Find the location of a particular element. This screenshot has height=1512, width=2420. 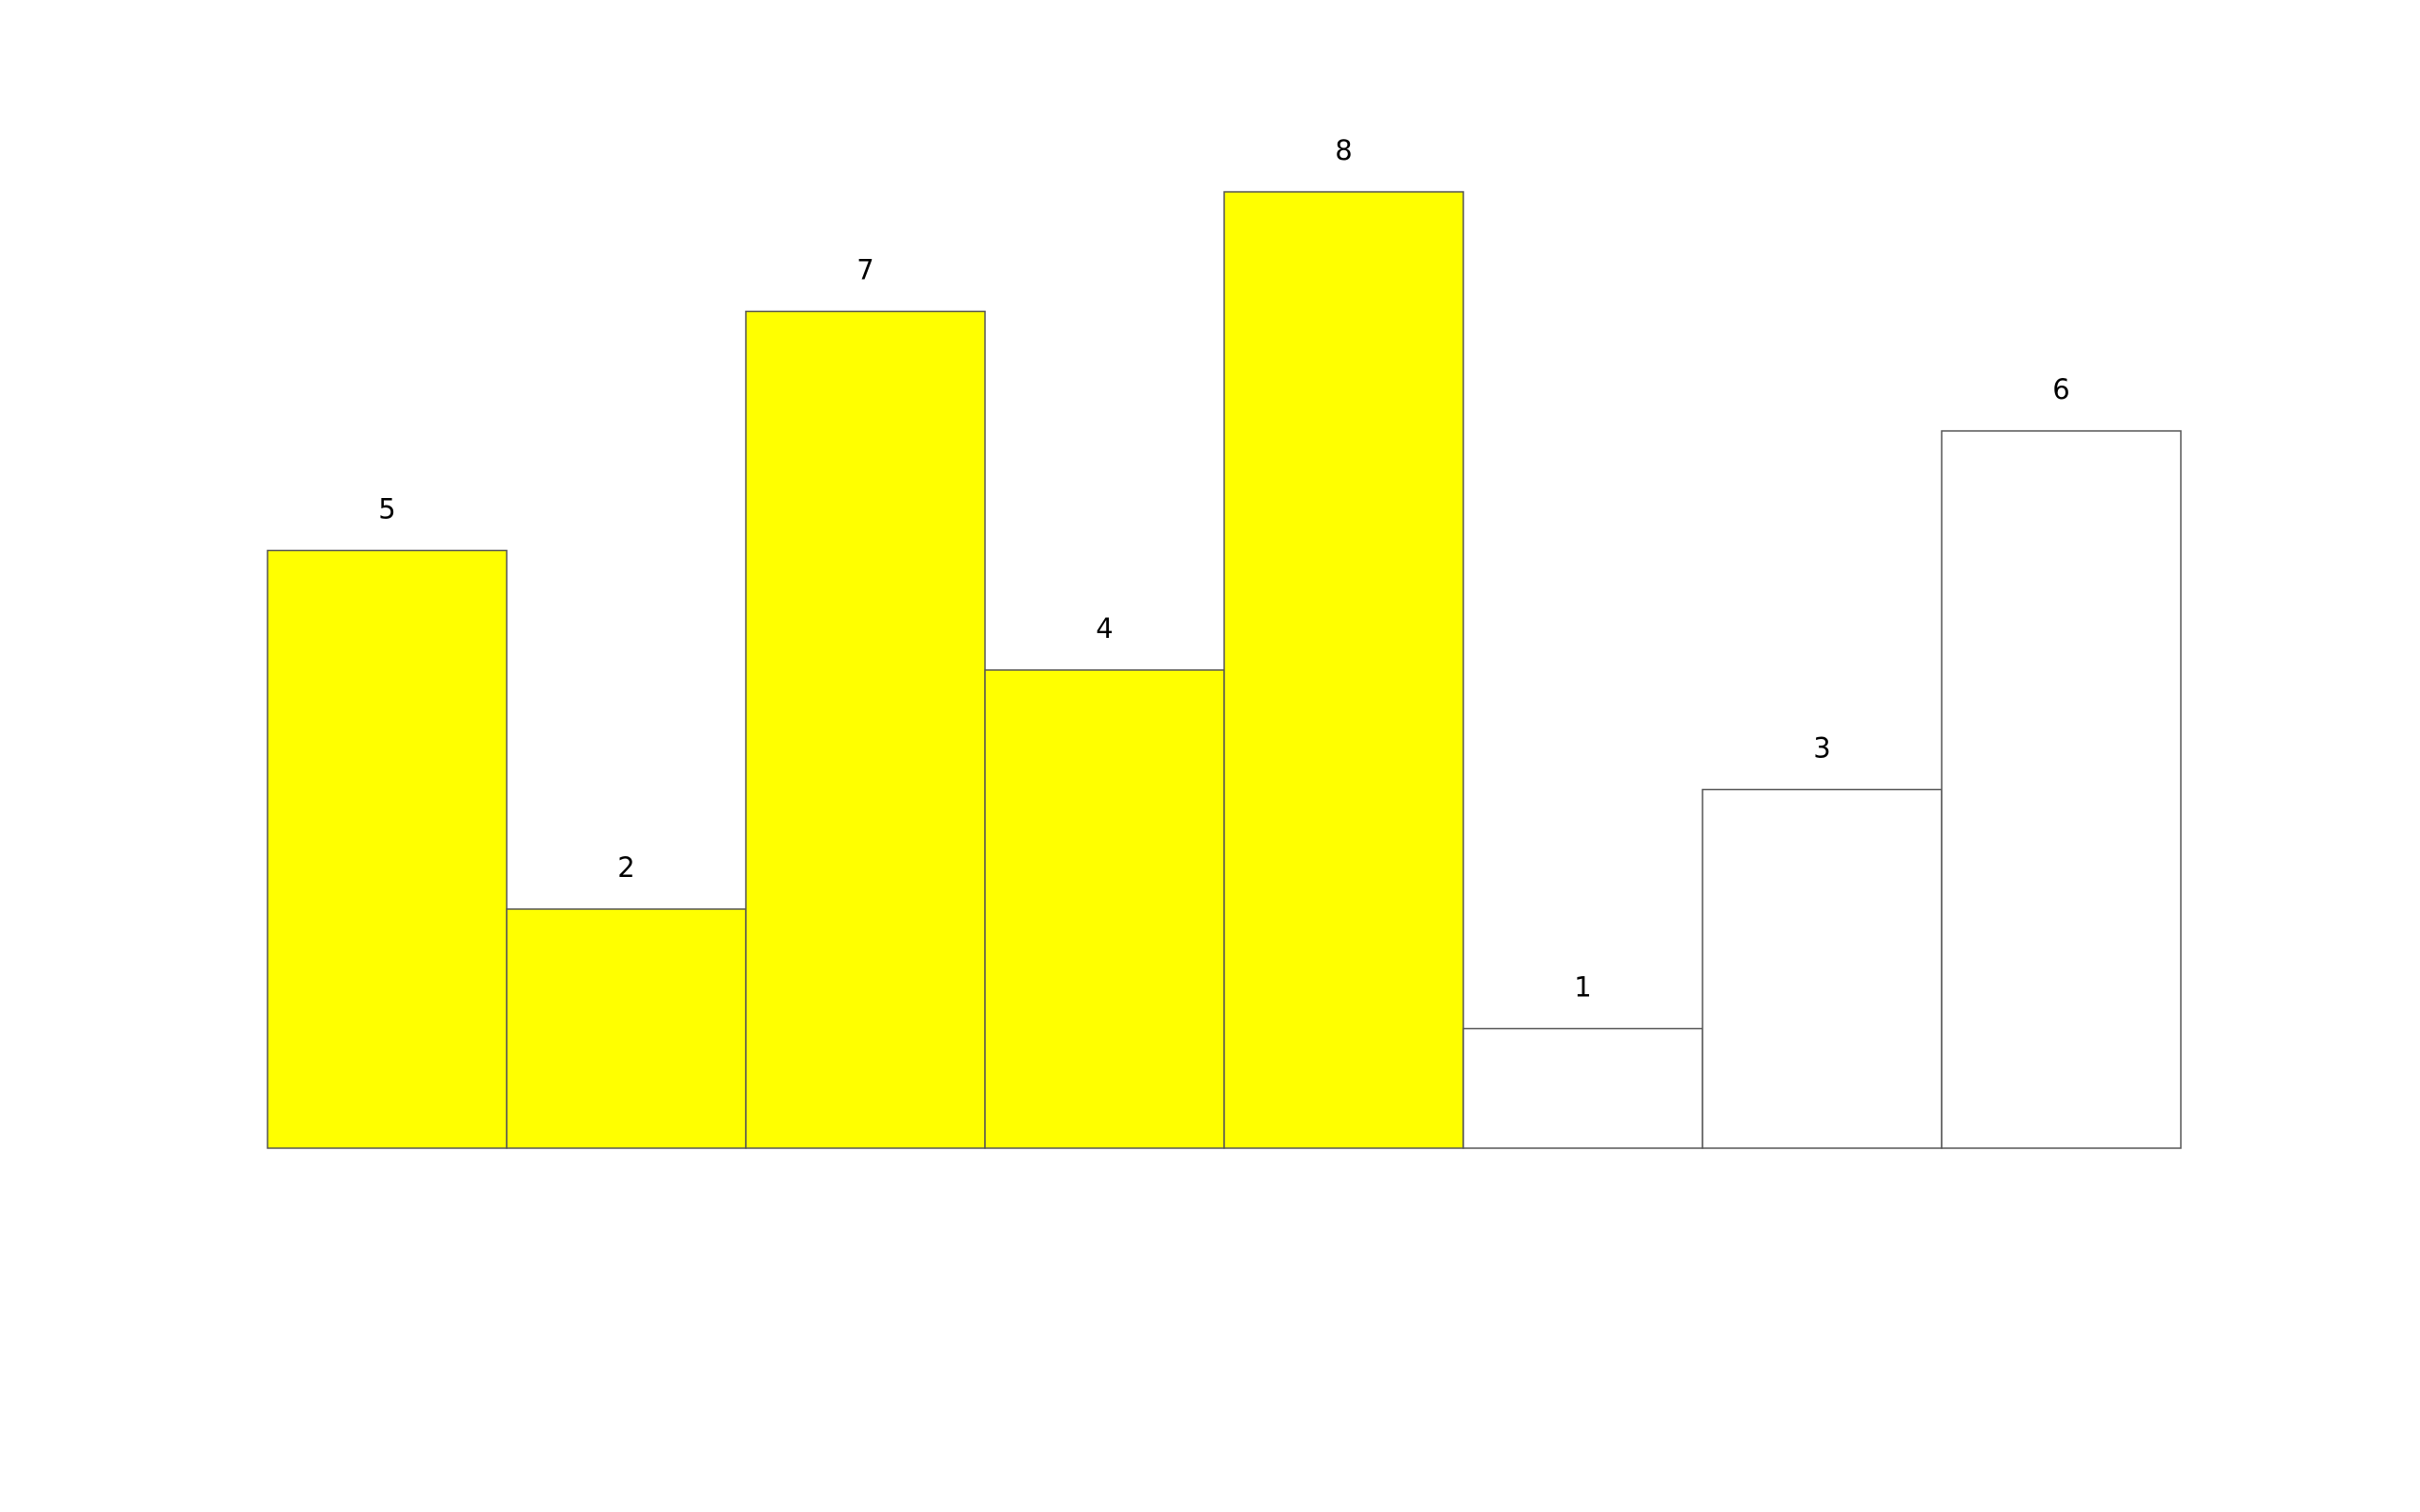

bar-value-label-6: 1 is located at coordinates (1582, 987).